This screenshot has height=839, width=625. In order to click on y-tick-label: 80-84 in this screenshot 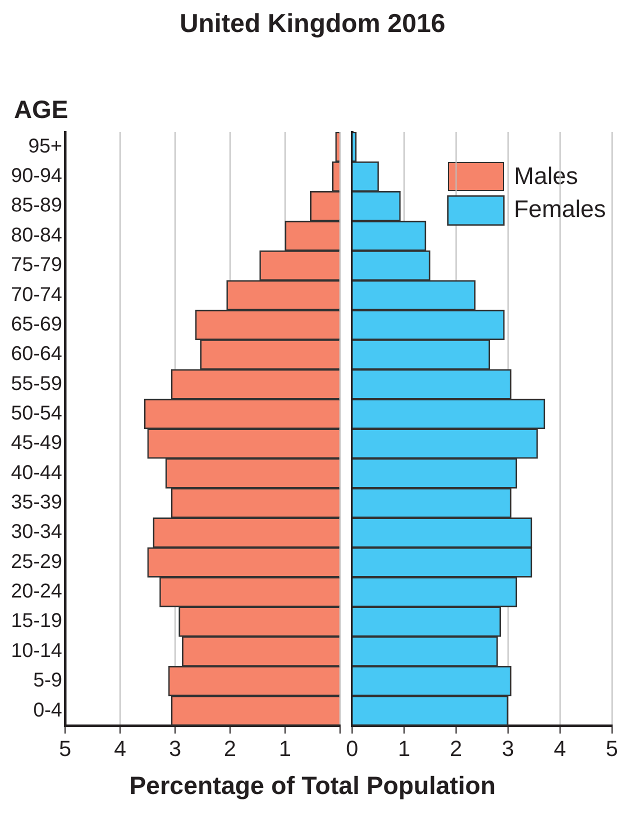, I will do `click(36, 235)`.